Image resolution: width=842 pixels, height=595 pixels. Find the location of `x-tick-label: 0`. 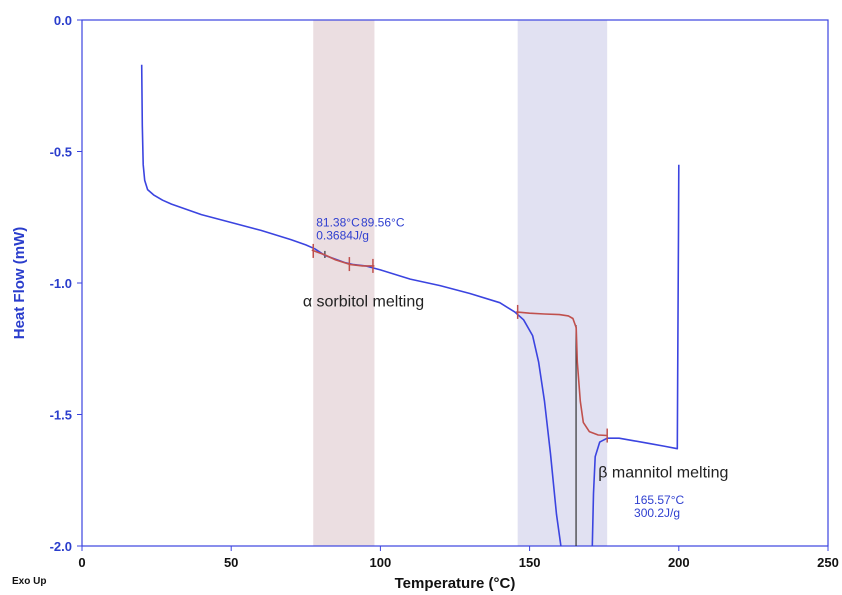

x-tick-label: 0 is located at coordinates (81, 562).